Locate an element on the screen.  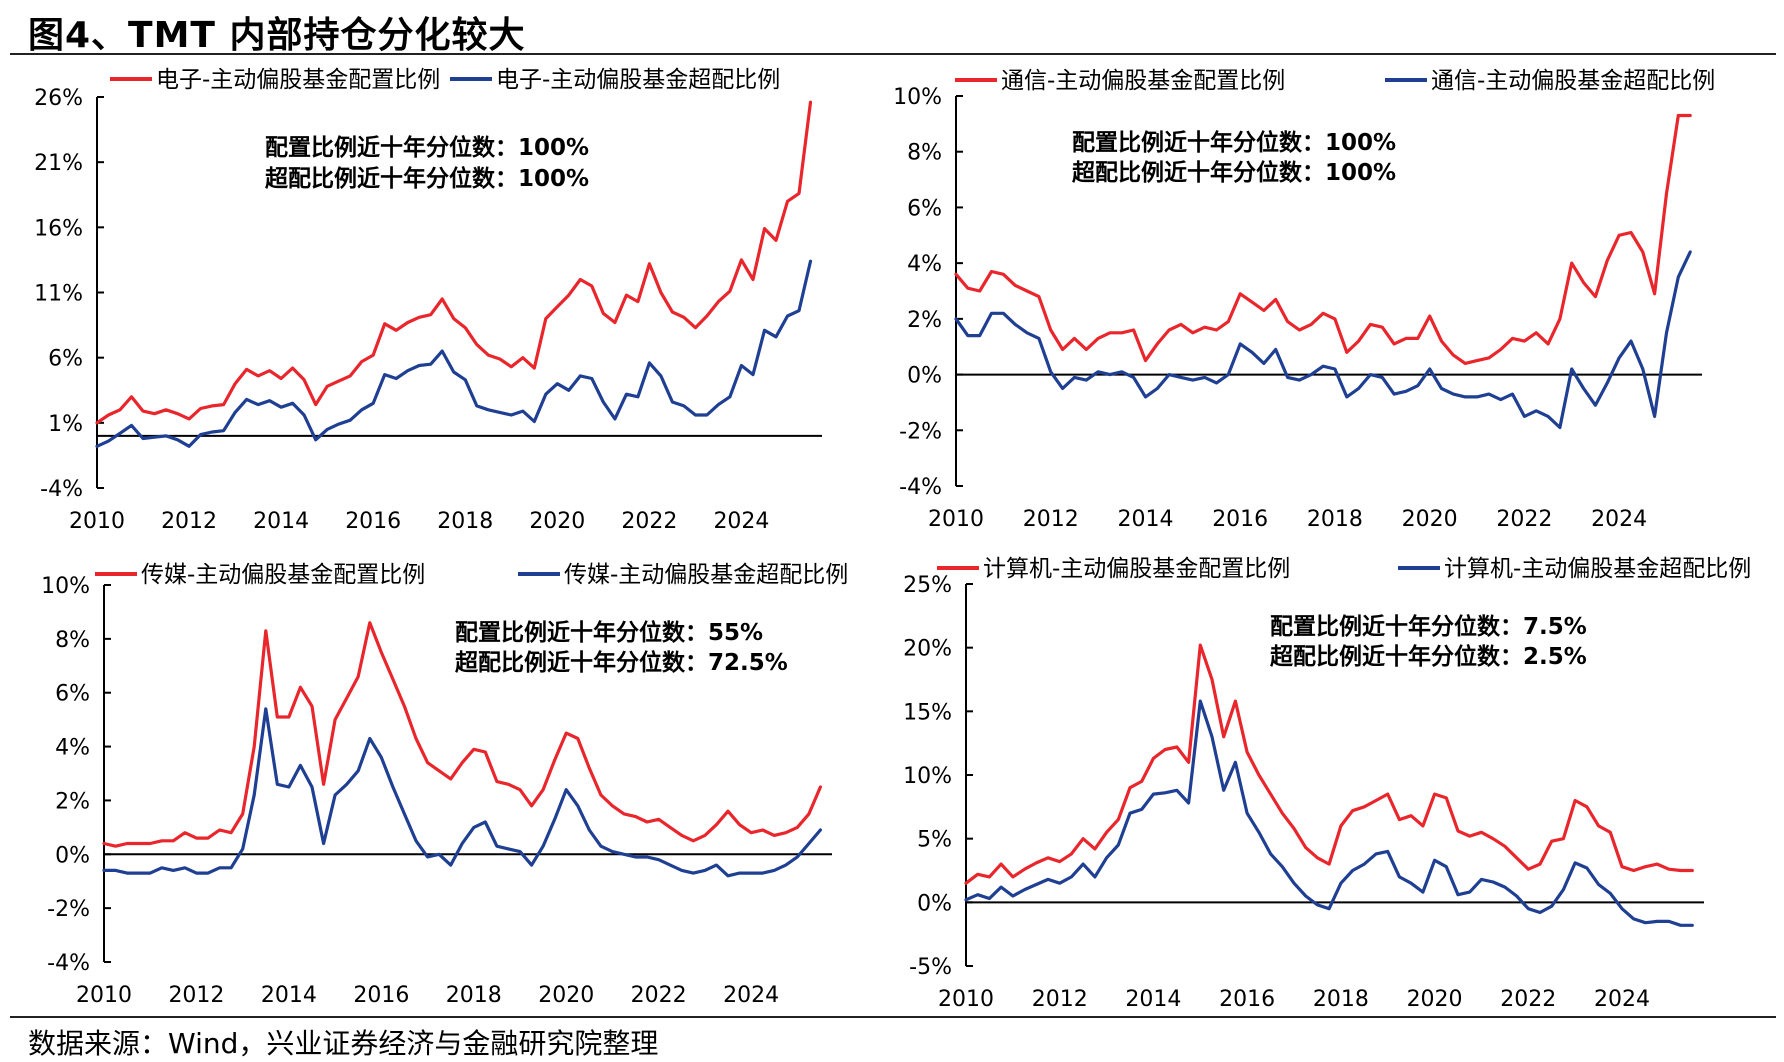
legend-label-telecom-0: 通信-主动偏股基金配置比例 is located at coordinates (1143, 81).